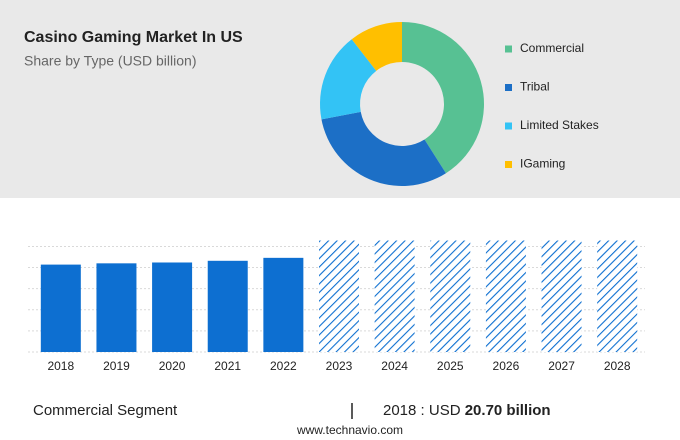 Image resolution: width=680 pixels, height=440 pixels. What do you see at coordinates (617, 366) in the screenshot?
I see `x-tick-label: 2028` at bounding box center [617, 366].